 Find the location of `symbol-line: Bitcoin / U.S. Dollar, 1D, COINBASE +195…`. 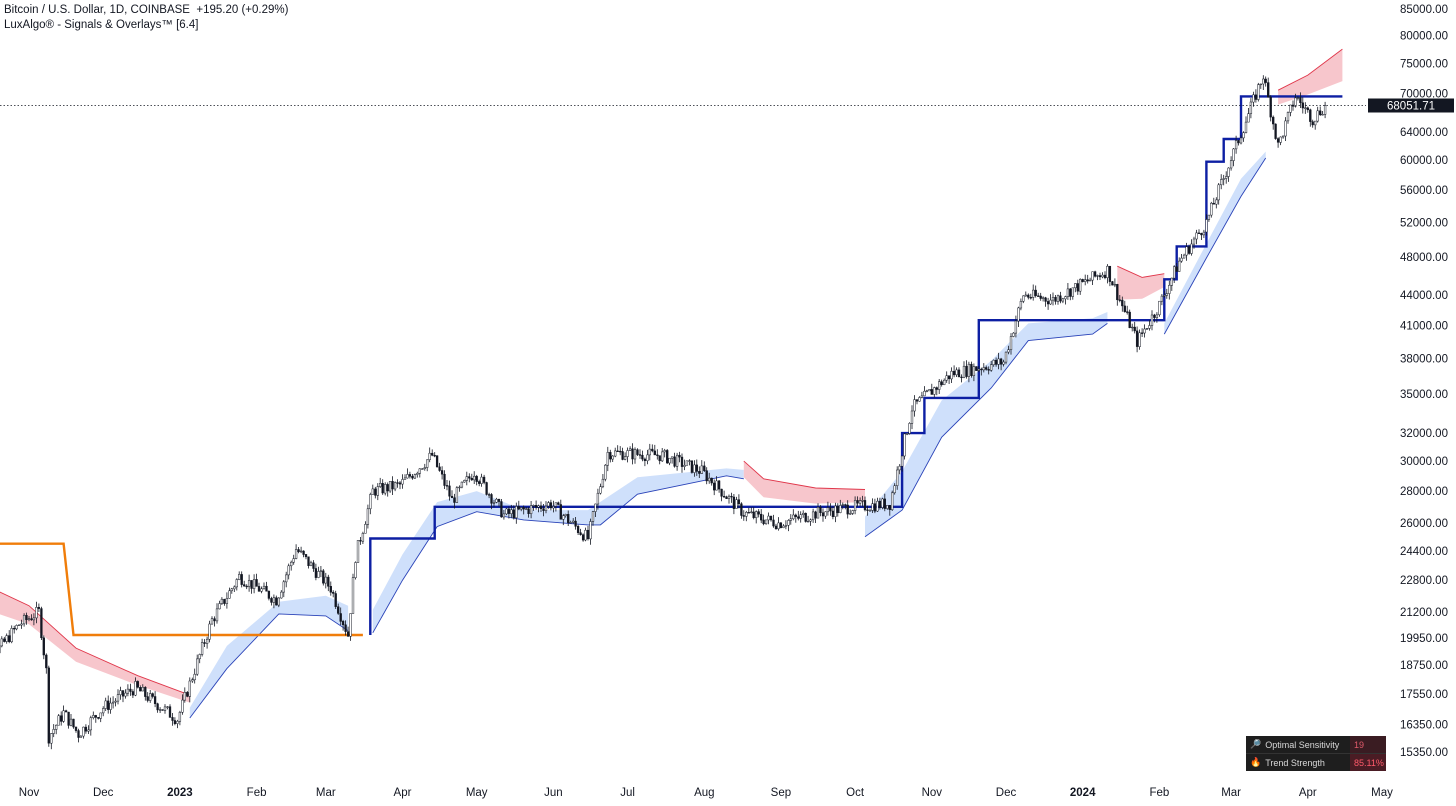

symbol-line: Bitcoin / U.S. Dollar, 1D, COINBASE +195… is located at coordinates (146, 10).